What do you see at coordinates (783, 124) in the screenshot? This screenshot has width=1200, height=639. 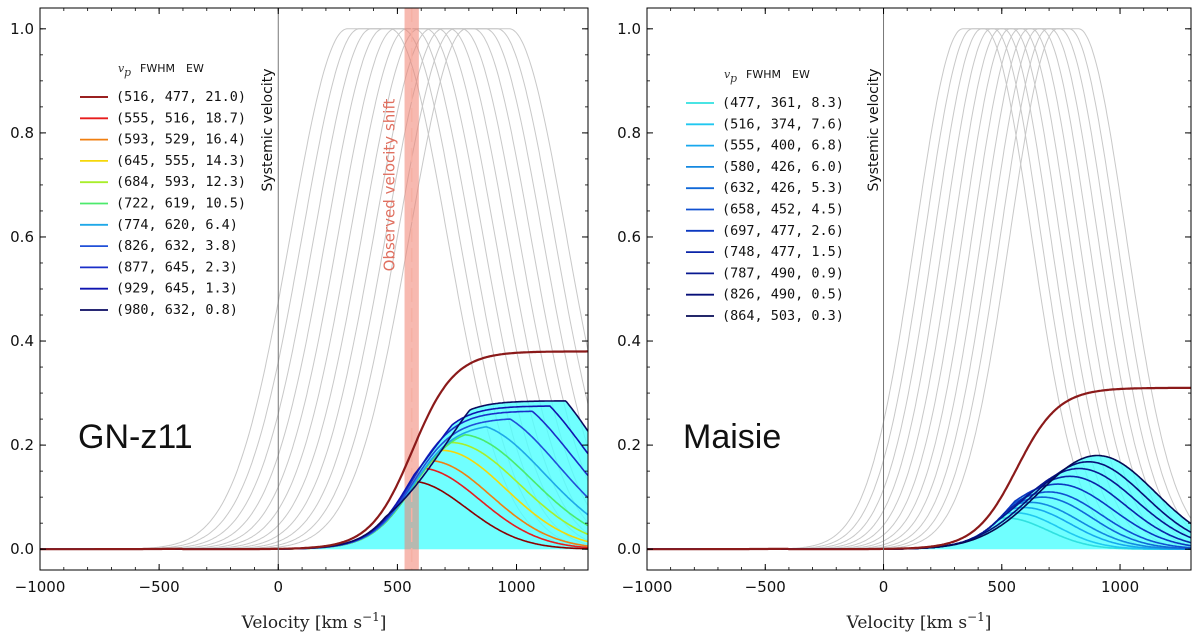 I see `legend-entry-1: (516, 374, 7.6)` at bounding box center [783, 124].